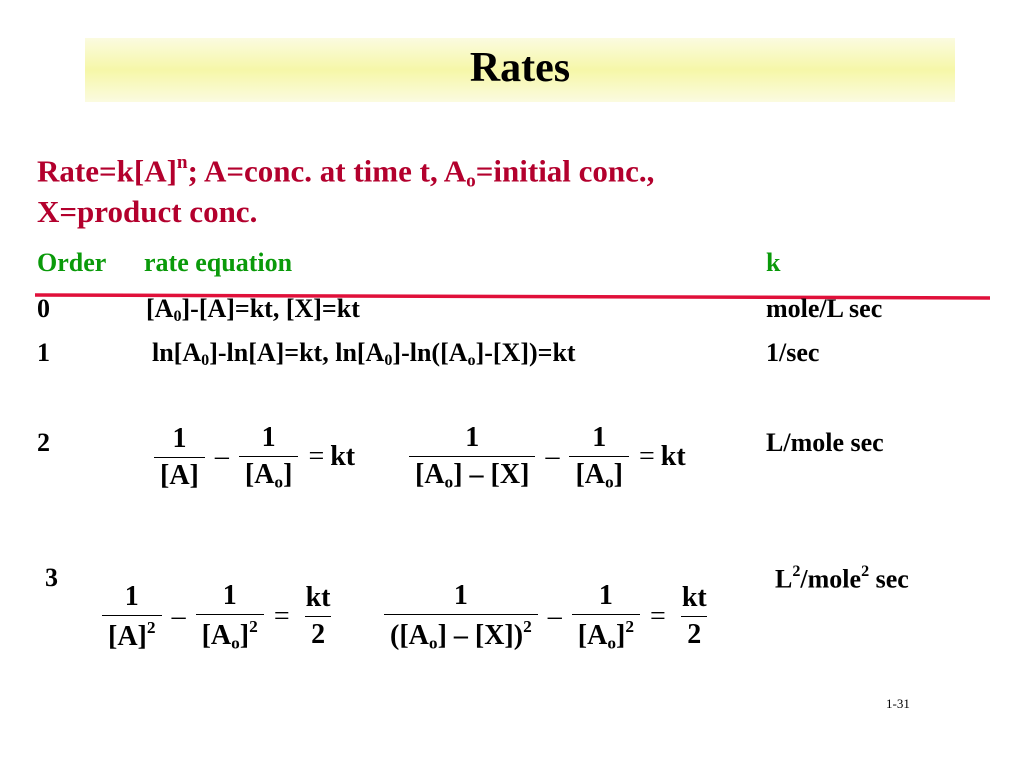 This screenshot has width=1024, height=768. I want to click on text: ln[A, so click(177, 352).